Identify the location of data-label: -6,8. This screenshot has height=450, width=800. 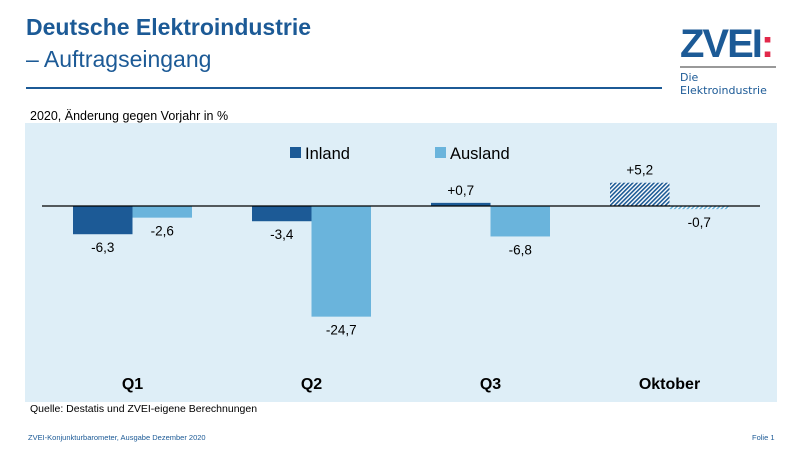
(520, 249).